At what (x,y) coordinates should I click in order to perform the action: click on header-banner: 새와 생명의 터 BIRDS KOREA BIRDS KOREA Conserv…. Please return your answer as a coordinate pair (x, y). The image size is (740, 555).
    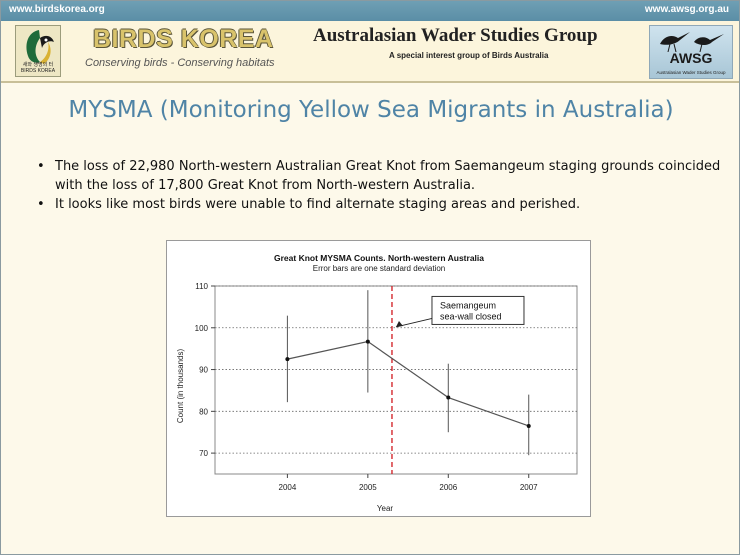
    Looking at the image, I should click on (370, 52).